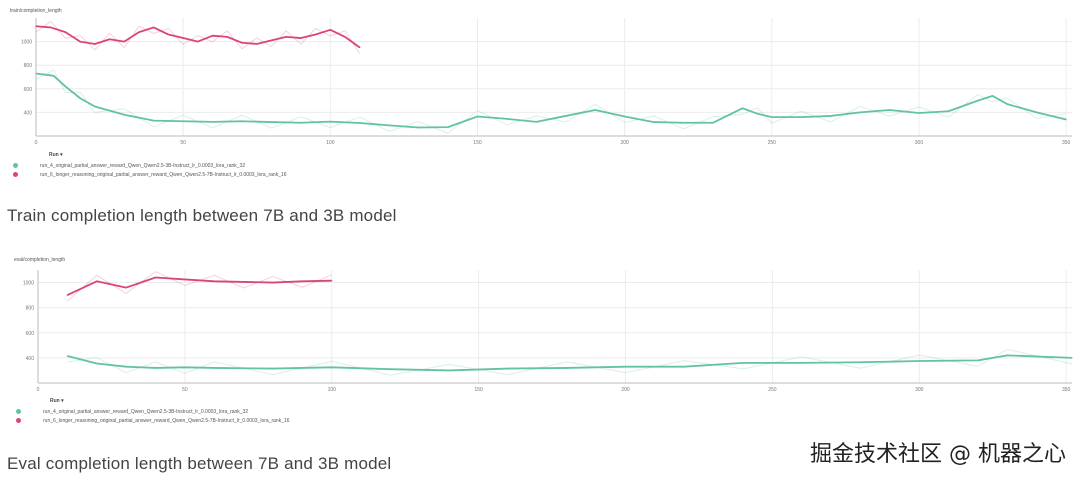  Describe the element at coordinates (56, 155) in the screenshot. I see `train-legend-title: Run ▾` at that location.